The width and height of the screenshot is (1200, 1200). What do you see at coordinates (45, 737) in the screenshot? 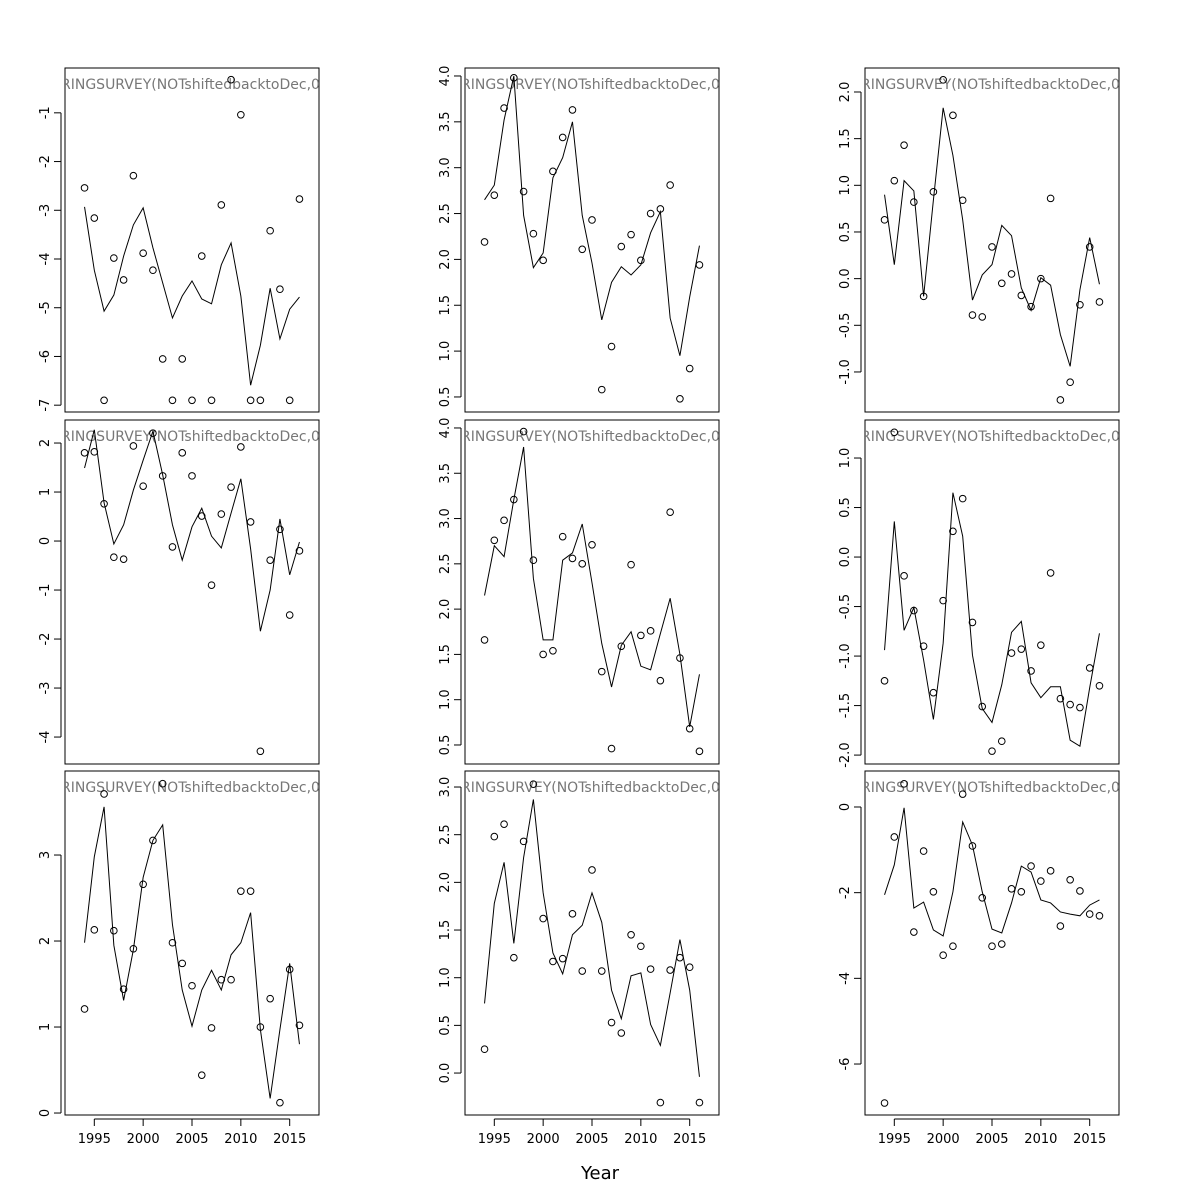
I see `y-tick-label: -4` at bounding box center [45, 737].